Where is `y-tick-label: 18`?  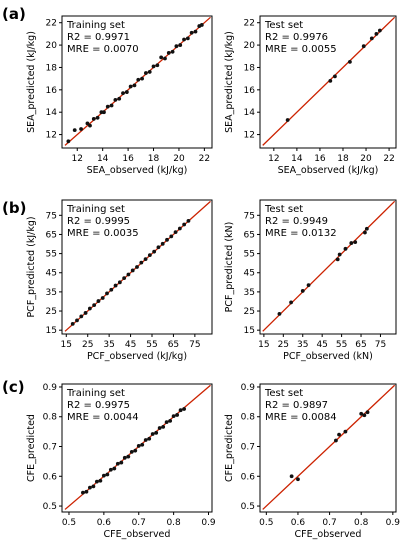
y-tick-label: 18 is located at coordinates (250, 68).